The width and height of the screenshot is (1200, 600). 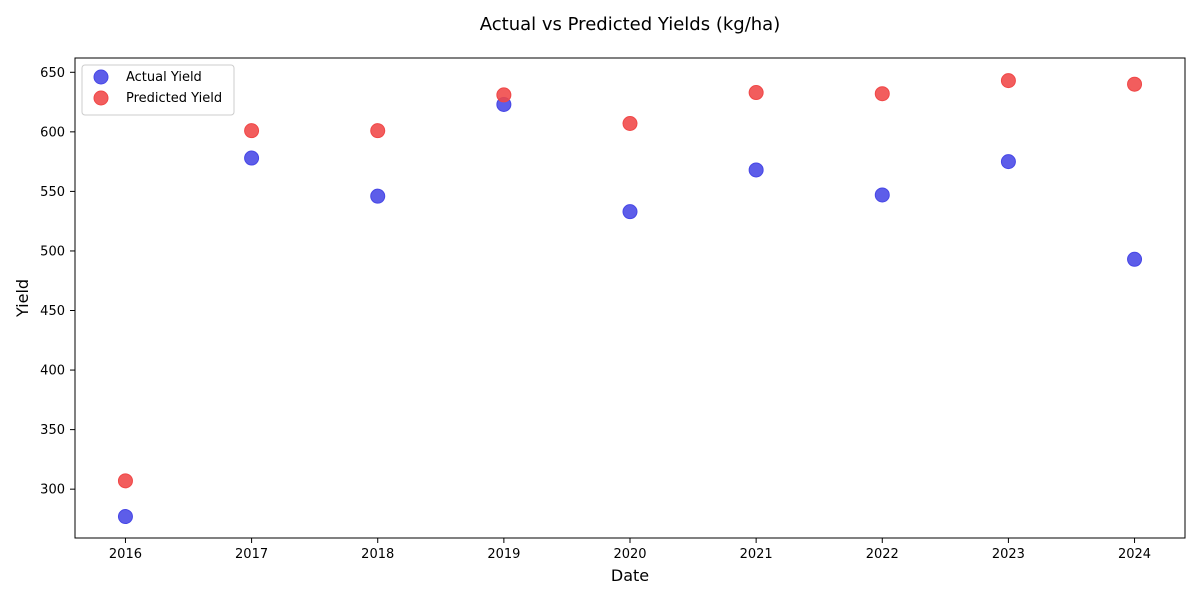 What do you see at coordinates (174, 98) in the screenshot?
I see `legend-label-predicted: Predicted Yield` at bounding box center [174, 98].